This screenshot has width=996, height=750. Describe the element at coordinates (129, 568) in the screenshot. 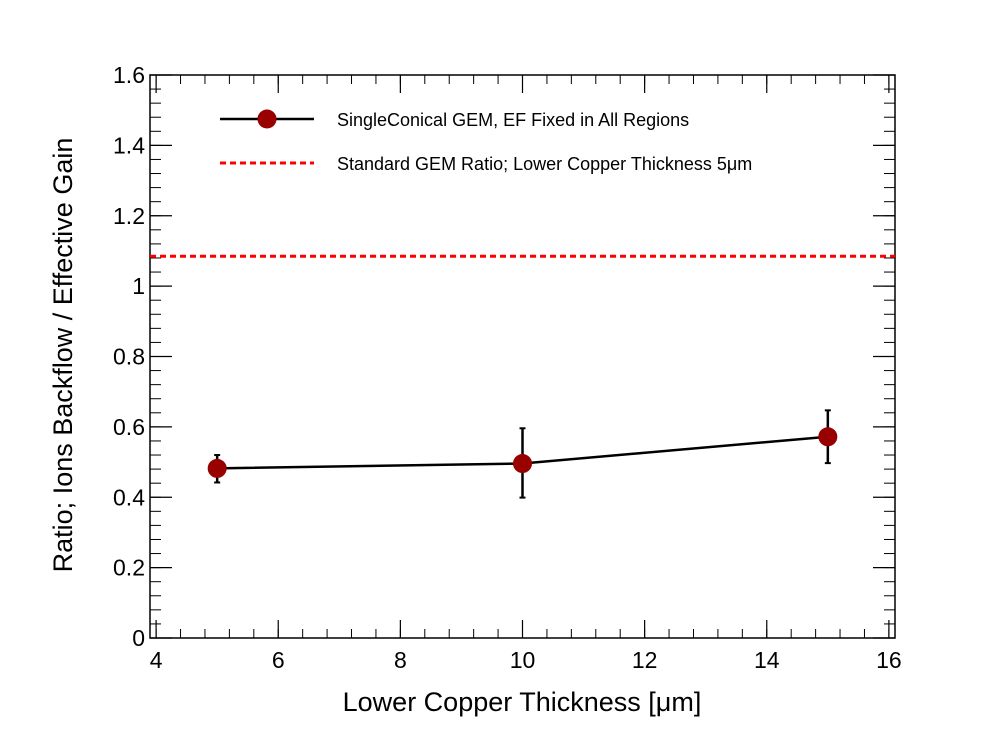

I see `y-tick-label: 0.2` at that location.